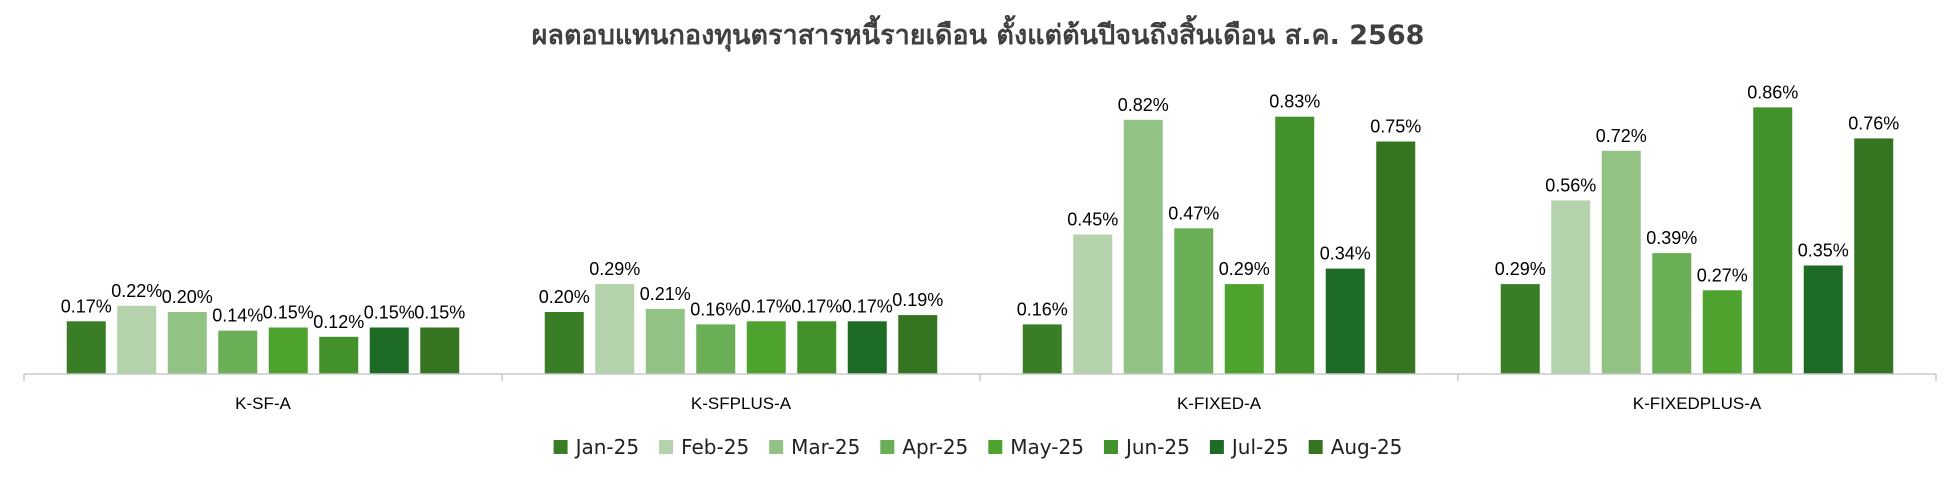  Describe the element at coordinates (263, 403) in the screenshot. I see `category-label: K-SF-A` at that location.